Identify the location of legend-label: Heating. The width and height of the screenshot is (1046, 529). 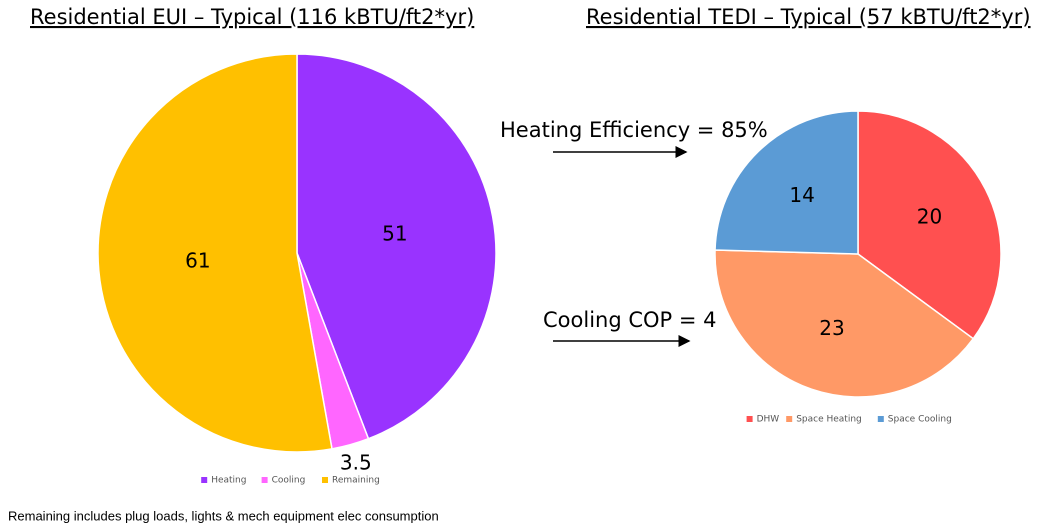
(228, 481).